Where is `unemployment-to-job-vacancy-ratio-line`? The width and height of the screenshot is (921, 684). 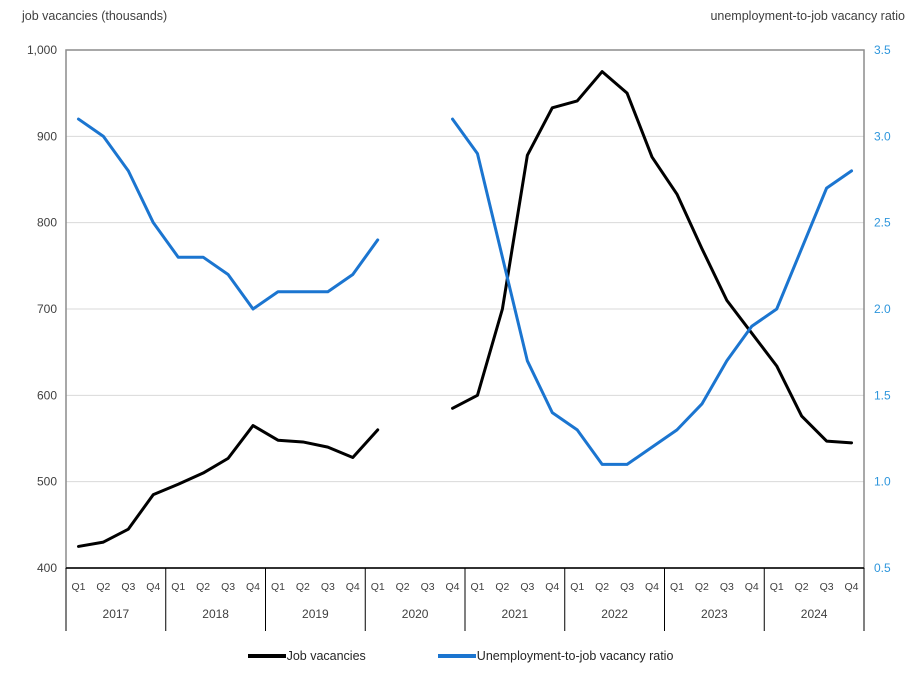 unemployment-to-job-vacancy-ratio-line is located at coordinates (228, 214).